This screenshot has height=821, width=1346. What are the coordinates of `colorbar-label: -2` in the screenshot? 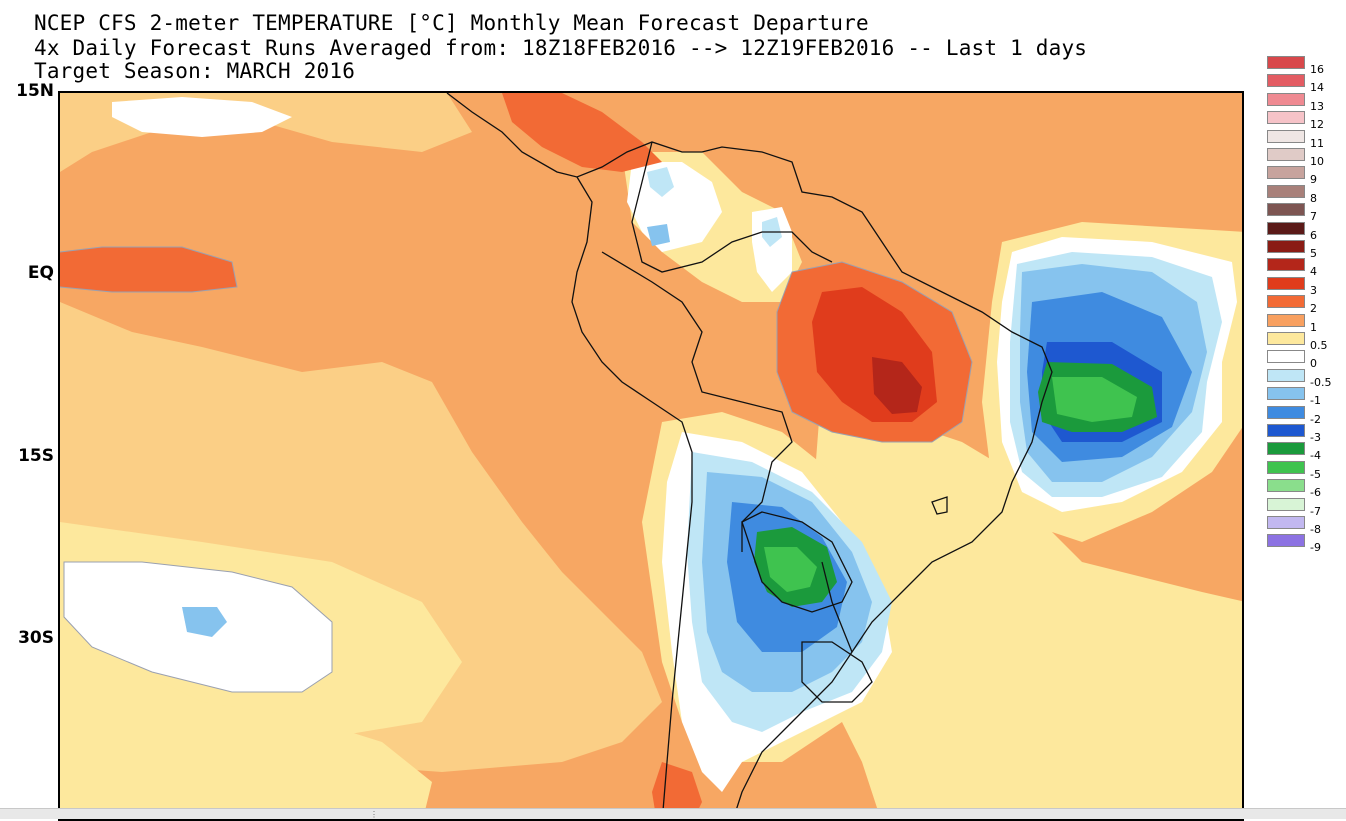 It's located at (1315, 419).